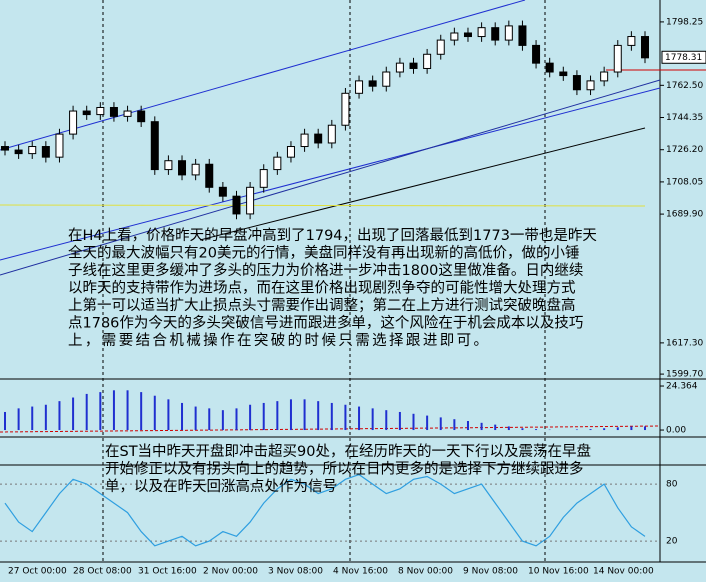 The image size is (706, 582). I want to click on y-tick-label: 1708.05, so click(684, 182).